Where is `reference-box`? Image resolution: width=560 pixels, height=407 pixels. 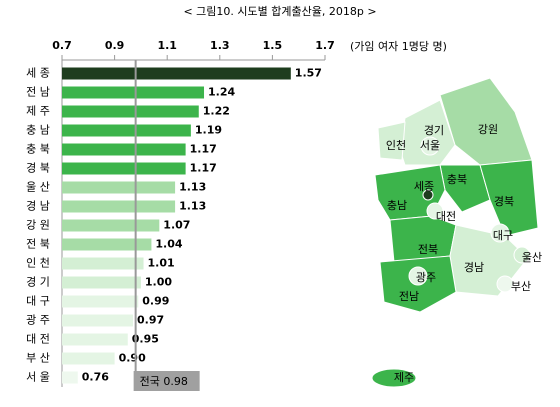
reference-box is located at coordinates (166, 381).